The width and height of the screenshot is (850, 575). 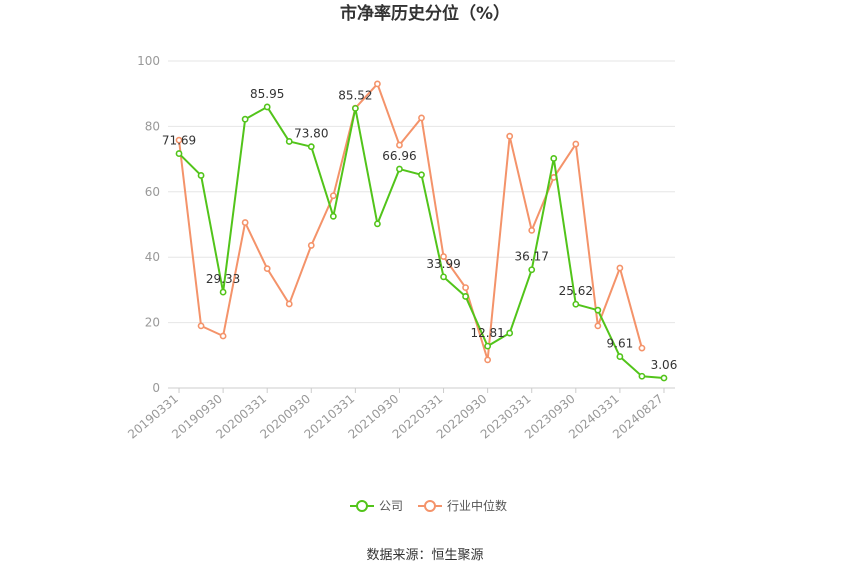 What do you see at coordinates (152, 126) in the screenshot?
I see `y-tick-label: 80` at bounding box center [152, 126].